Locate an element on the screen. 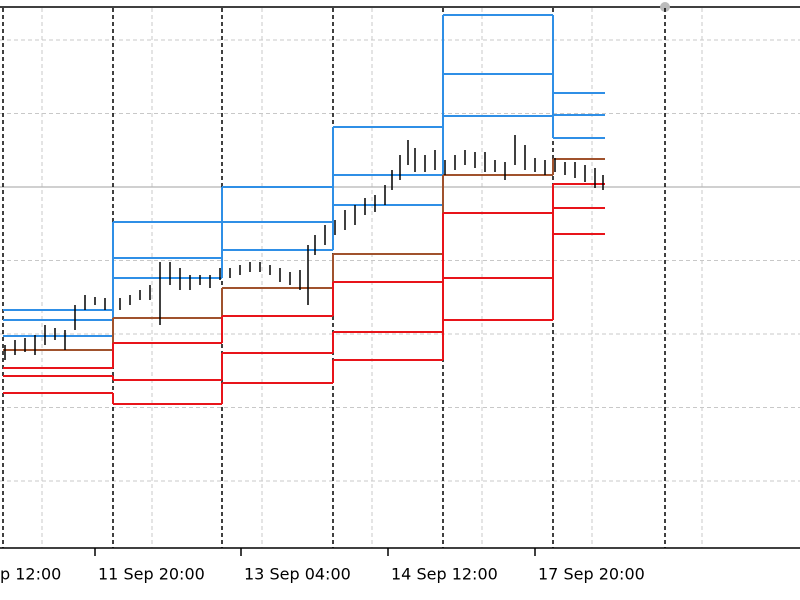  x-tick-label: 14 Sep 12:00 is located at coordinates (444, 574).